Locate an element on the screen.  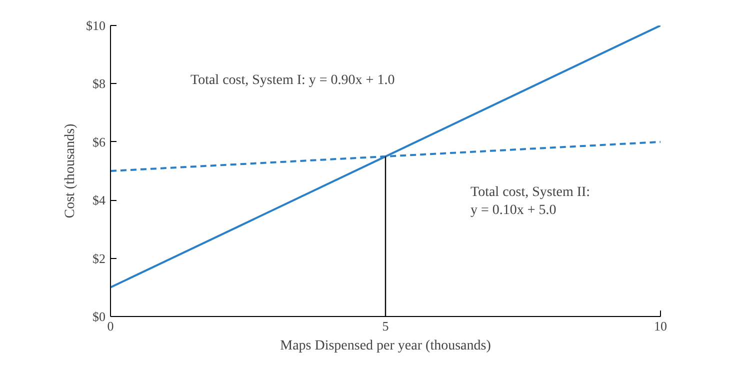
y-tick-label: $6 is located at coordinates (99, 142).